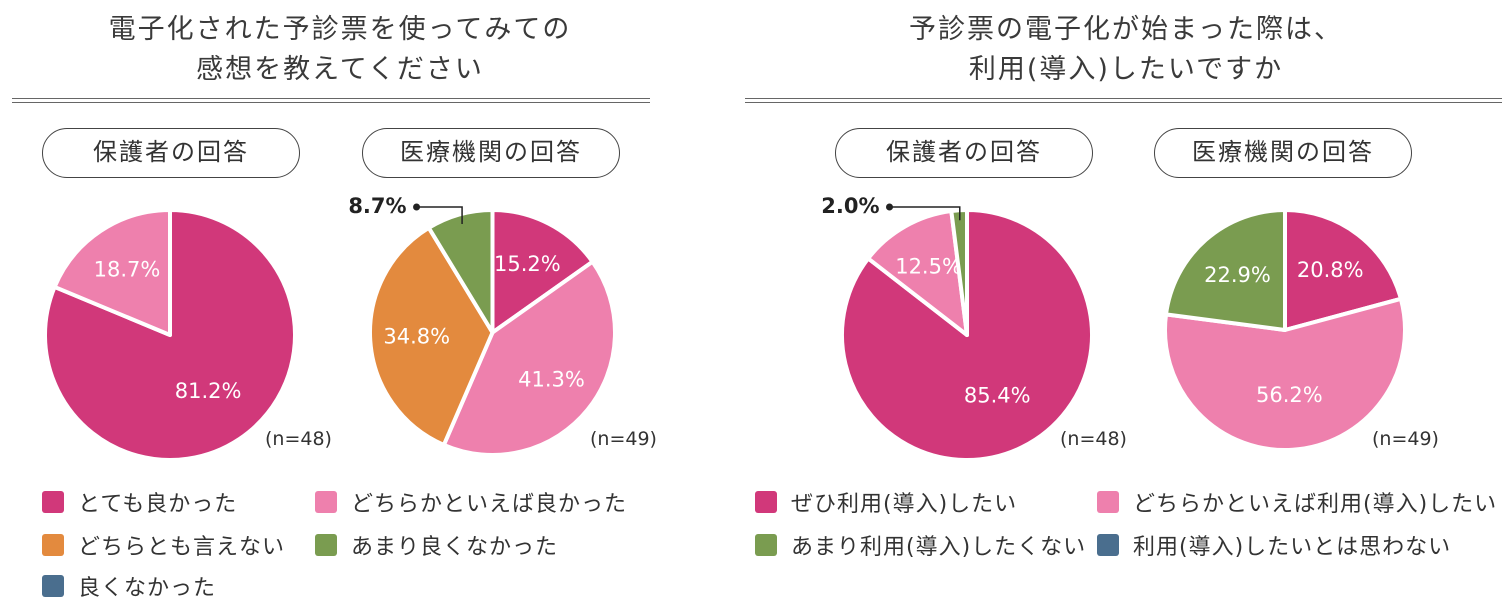 The image size is (1512, 615). Describe the element at coordinates (1093, 439) in the screenshot. I see `n-count-chart-3: (n=48)` at that location.